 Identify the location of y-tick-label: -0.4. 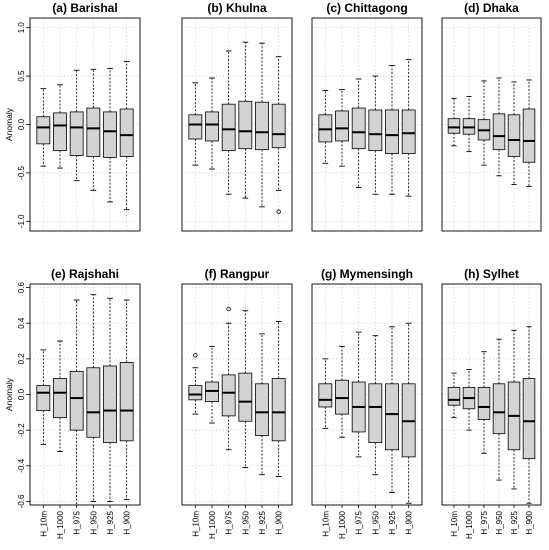
(21, 465).